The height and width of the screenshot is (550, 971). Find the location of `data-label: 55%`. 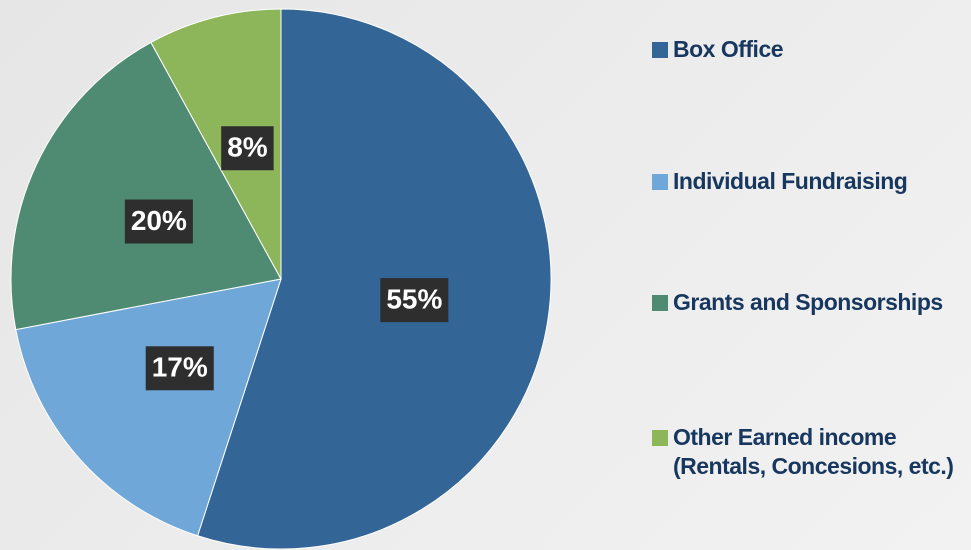

data-label: 55% is located at coordinates (414, 300).